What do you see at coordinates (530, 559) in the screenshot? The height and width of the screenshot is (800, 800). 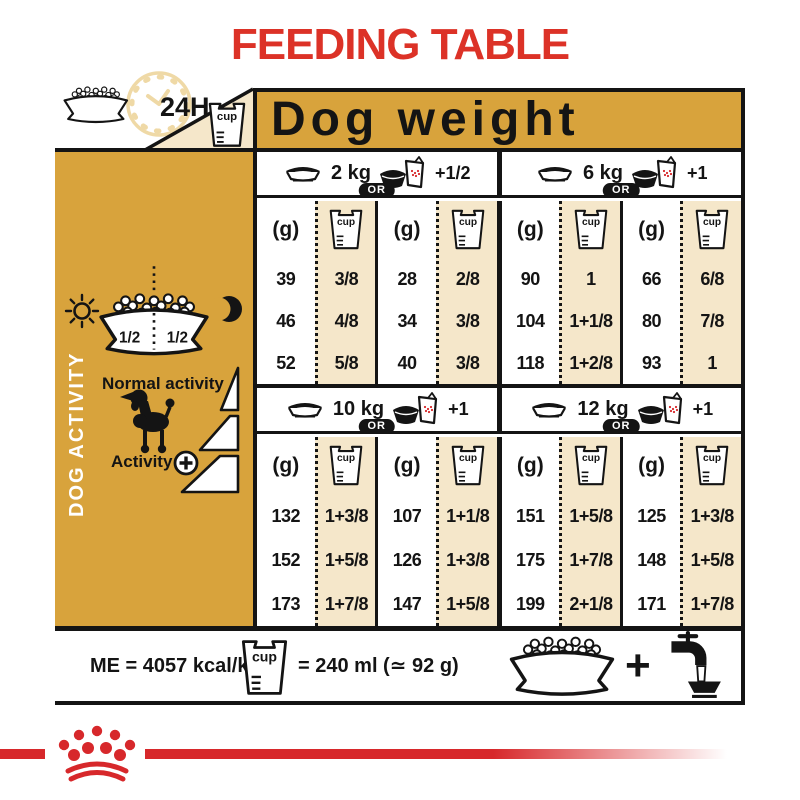 I see `grams-value: 175` at bounding box center [530, 559].